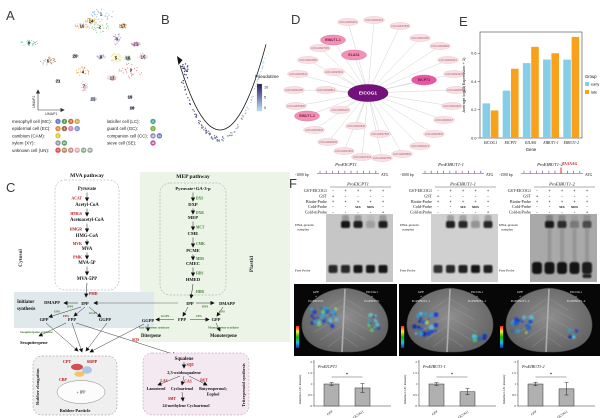 This screenshot has height=418, width=600. What do you see at coordinates (402, 154) in the screenshot?
I see `network-node-loc: LOC110625866` at bounding box center [402, 154].